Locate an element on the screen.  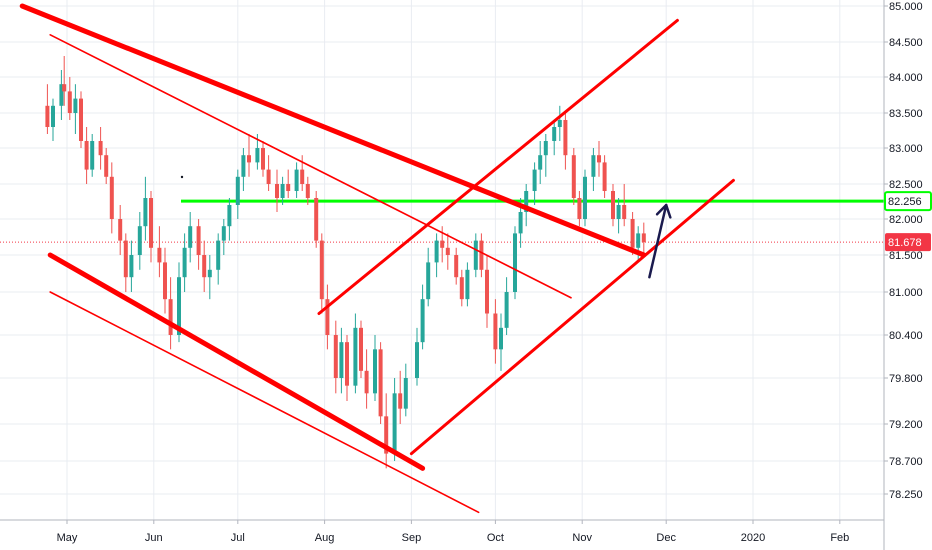
arrow-shaft is located at coordinates (658, 241).